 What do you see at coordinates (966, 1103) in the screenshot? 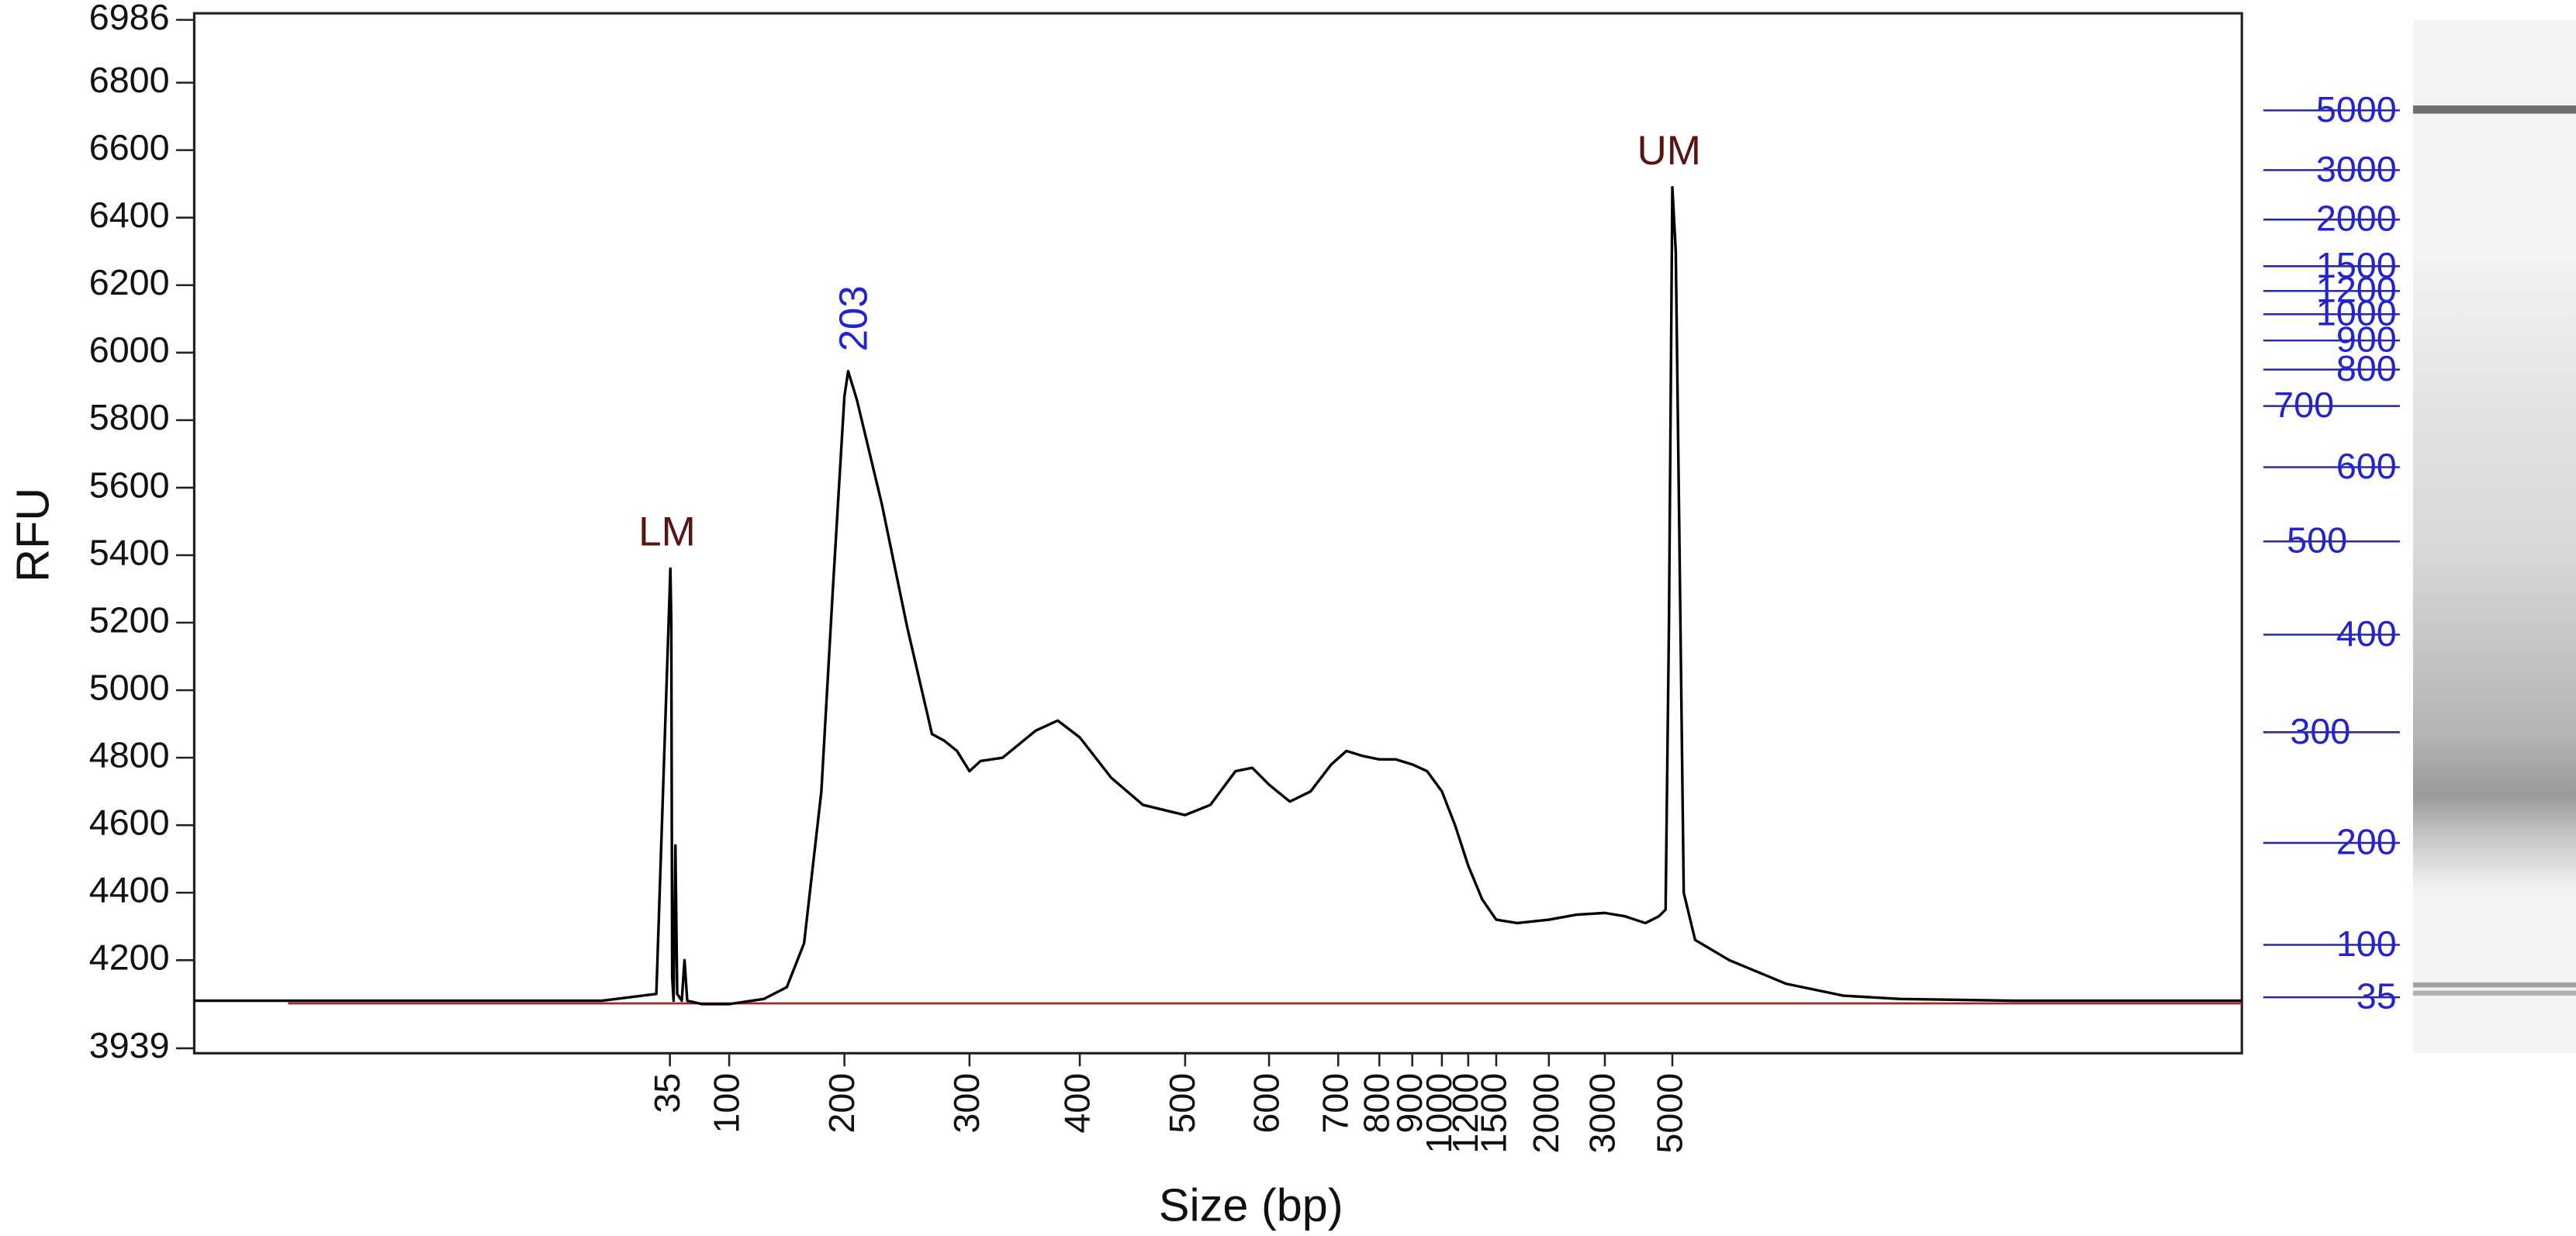
I see `x-tick-label: 300` at bounding box center [966, 1103].